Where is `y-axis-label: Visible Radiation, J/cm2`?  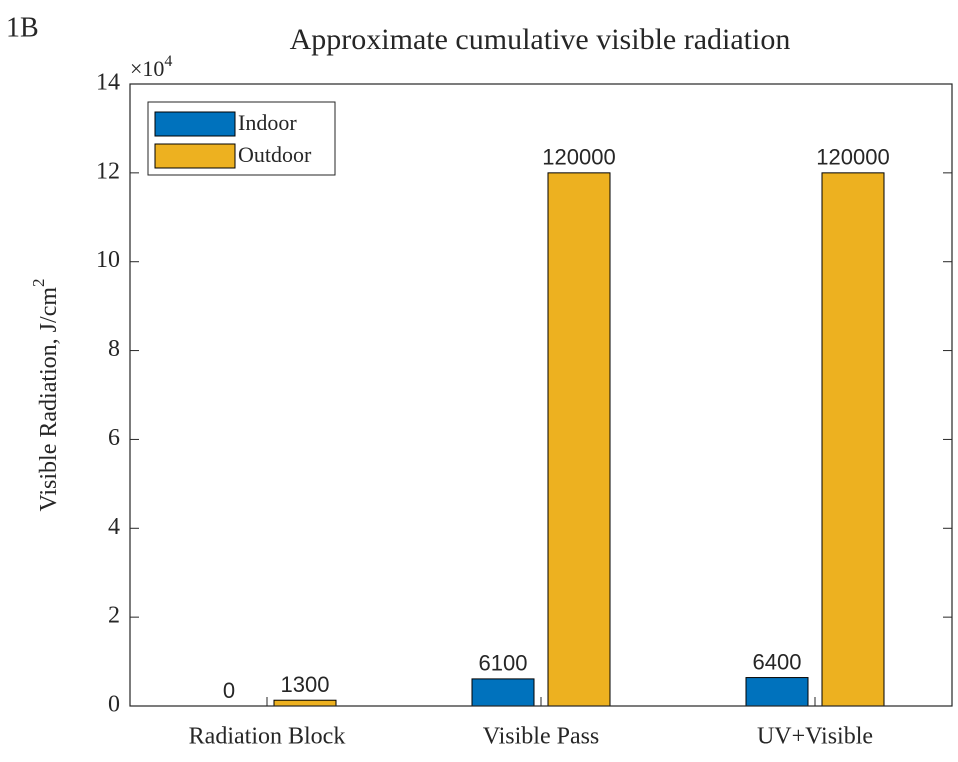
y-axis-label: Visible Radiation, J/cm2 is located at coordinates (45, 394).